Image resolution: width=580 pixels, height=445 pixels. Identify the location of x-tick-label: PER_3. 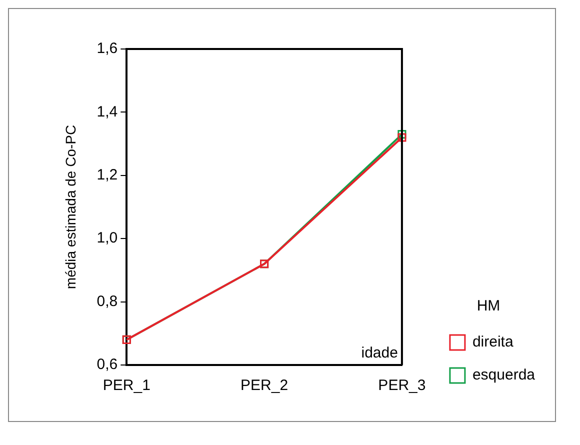
(402, 385).